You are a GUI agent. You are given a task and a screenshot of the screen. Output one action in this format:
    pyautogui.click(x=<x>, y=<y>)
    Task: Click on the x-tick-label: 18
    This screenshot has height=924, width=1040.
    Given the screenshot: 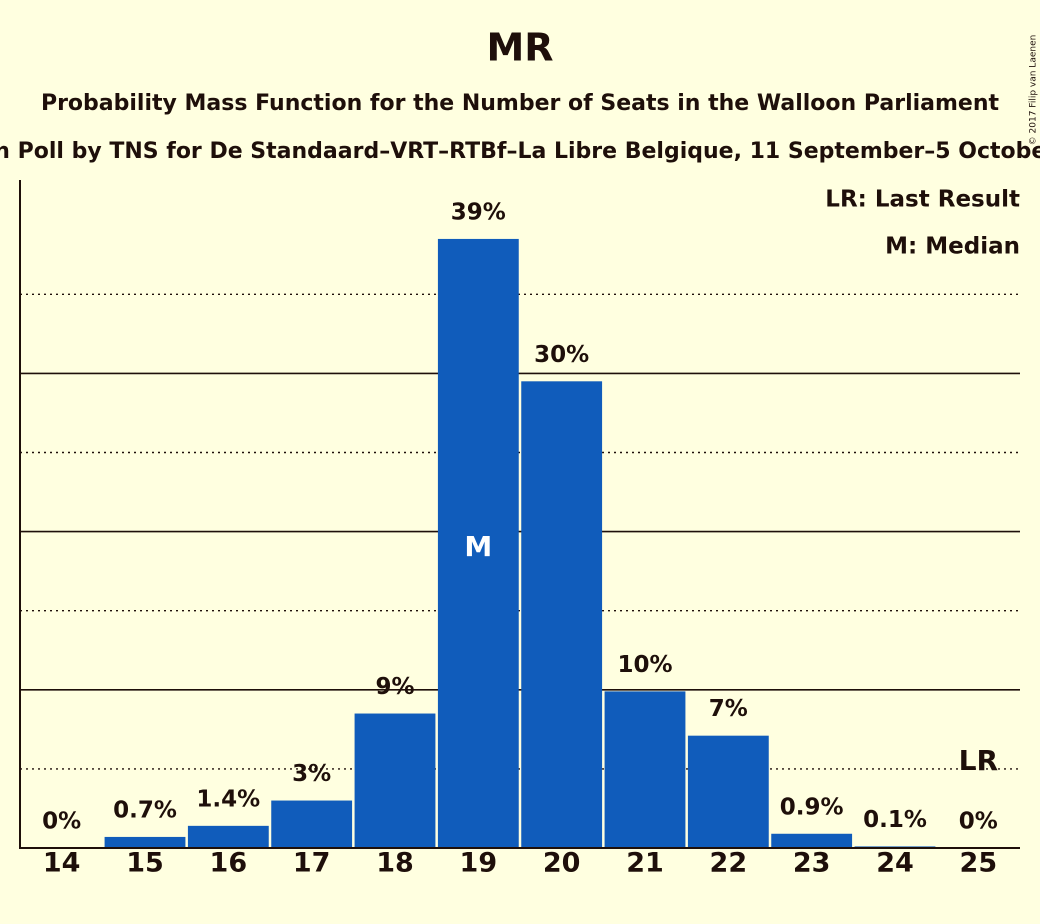 What is the action you would take?
    pyautogui.click(x=395, y=863)
    